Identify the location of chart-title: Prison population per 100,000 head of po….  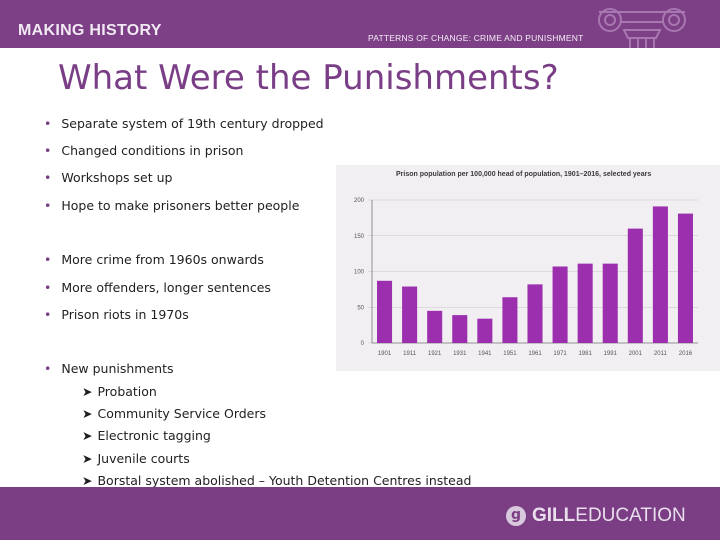
(523, 174).